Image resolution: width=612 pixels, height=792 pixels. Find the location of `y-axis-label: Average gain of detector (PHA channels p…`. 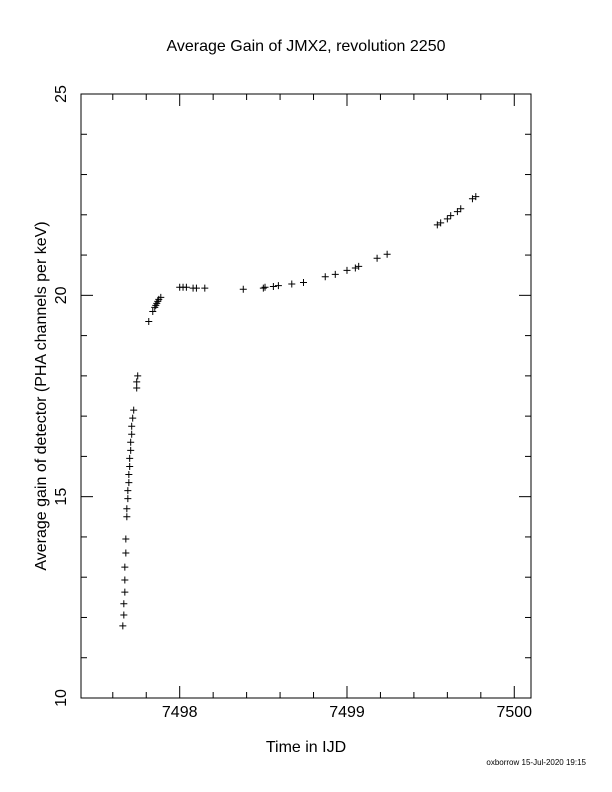

y-axis-label: Average gain of detector (PHA channels p… is located at coordinates (41, 395).